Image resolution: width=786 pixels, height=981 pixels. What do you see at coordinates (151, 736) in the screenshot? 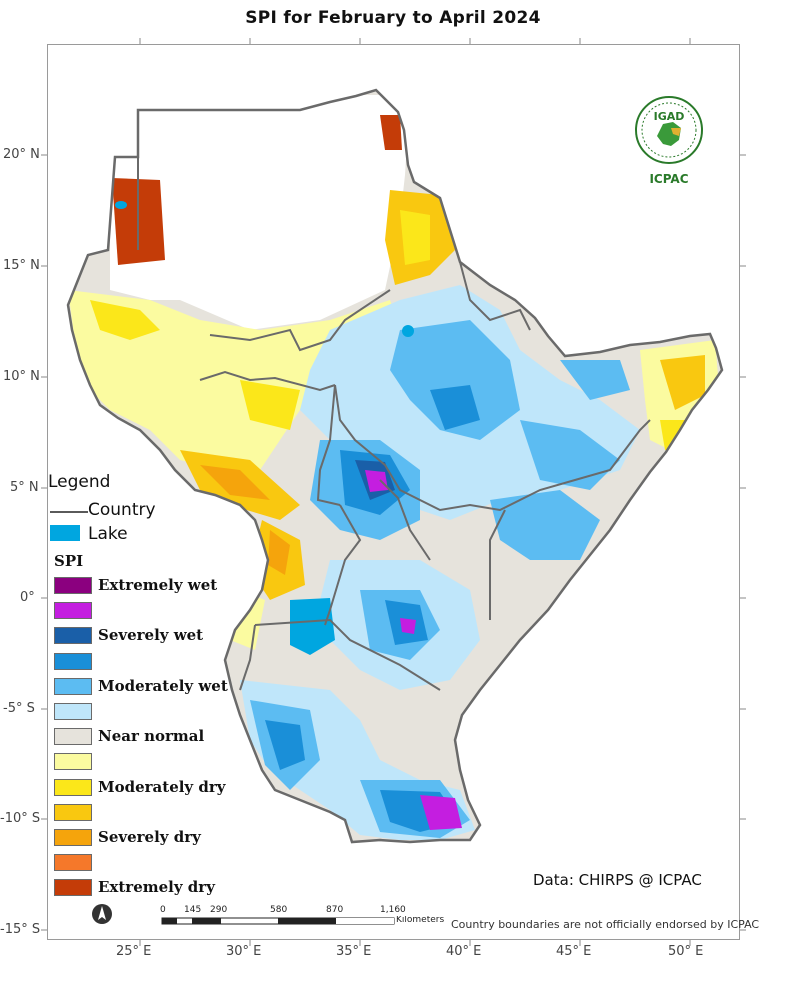
I see `spi-label: Near normal` at bounding box center [151, 736].